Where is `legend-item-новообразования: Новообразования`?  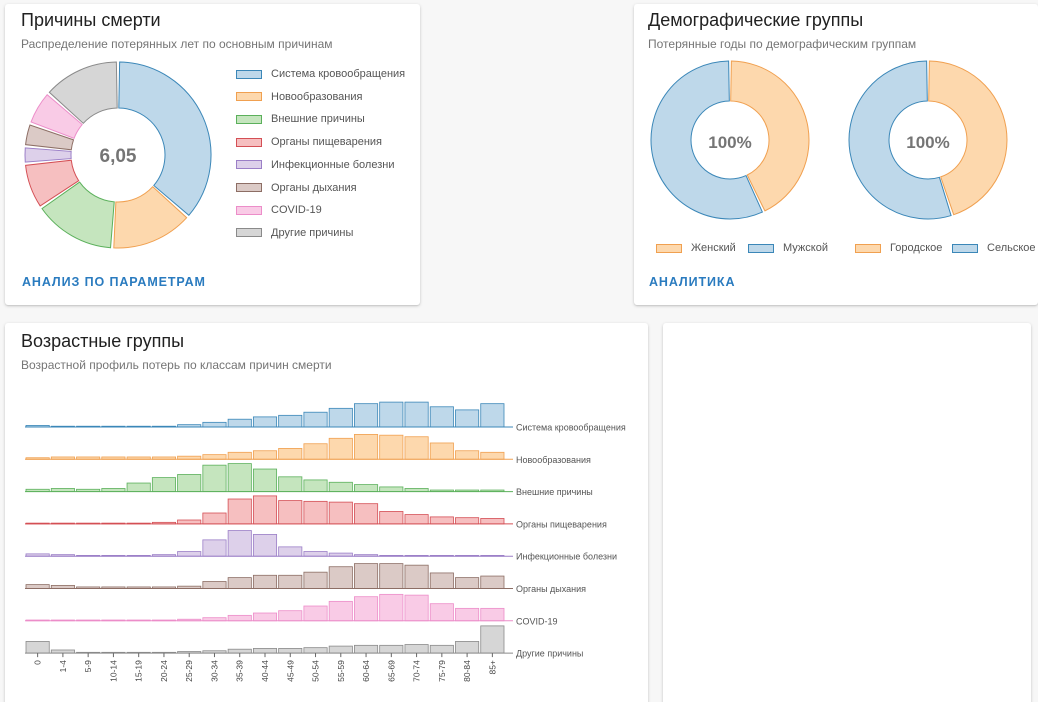 legend-item-новообразования: Новообразования is located at coordinates (299, 97).